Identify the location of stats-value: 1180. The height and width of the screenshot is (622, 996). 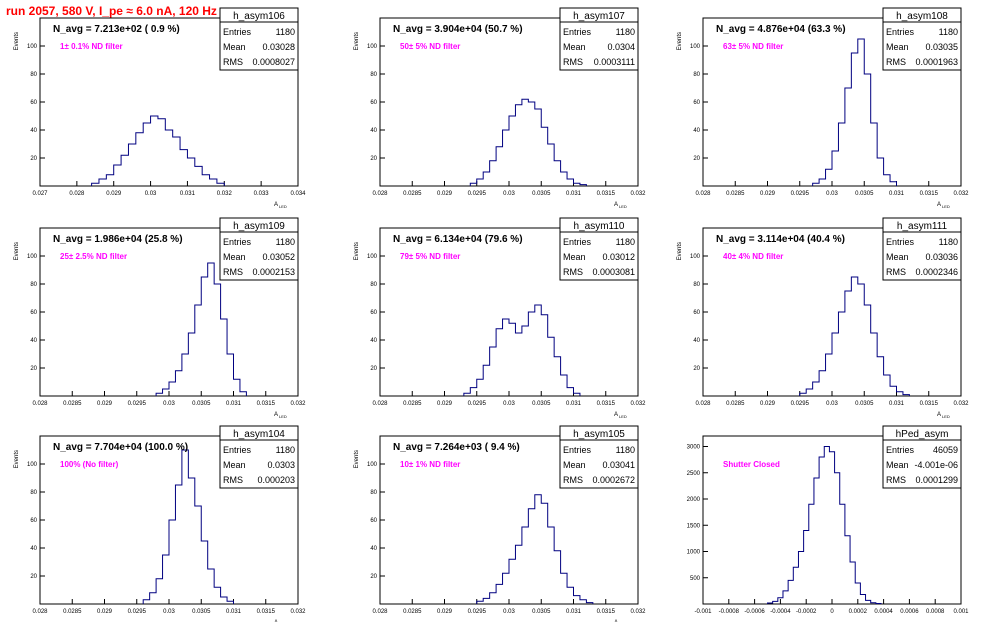
(948, 242).